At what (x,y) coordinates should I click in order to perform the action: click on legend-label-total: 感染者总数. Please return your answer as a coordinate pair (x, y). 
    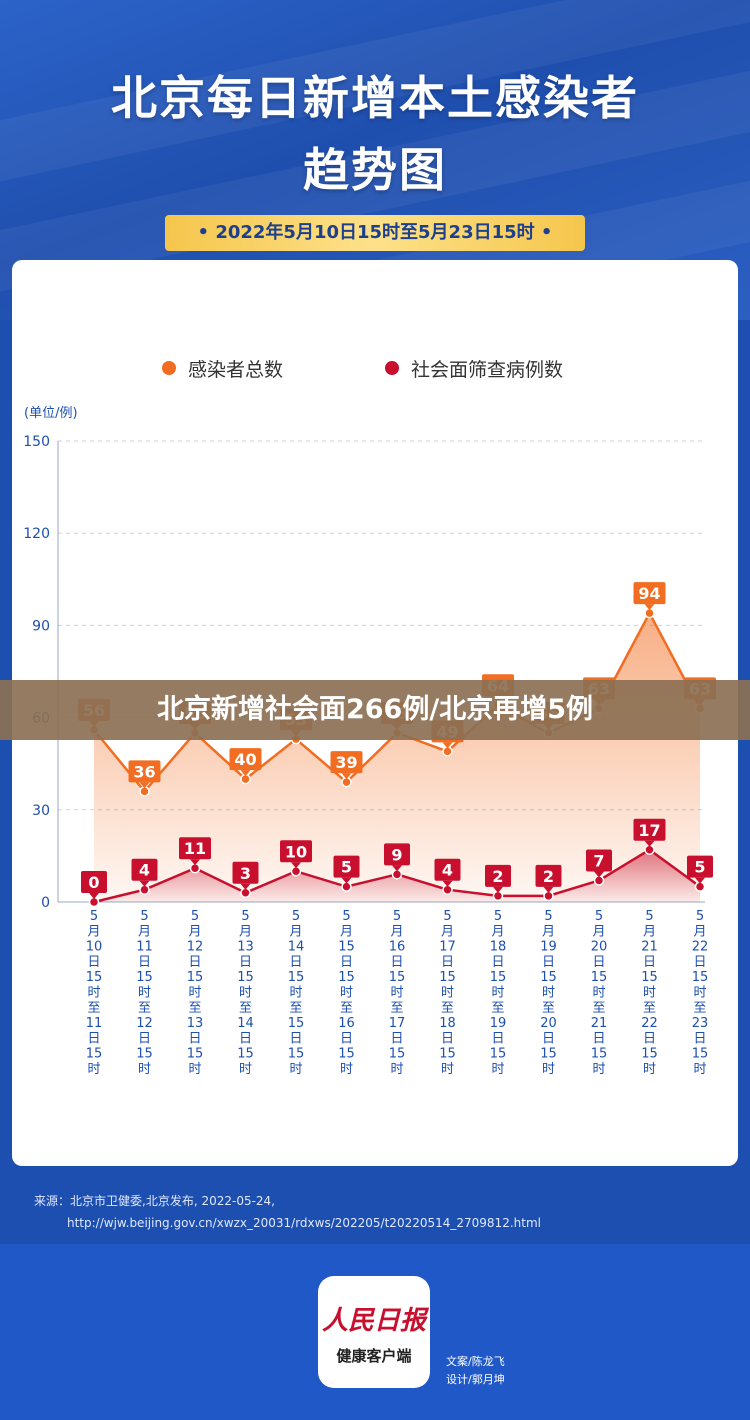
    Looking at the image, I should click on (236, 369).